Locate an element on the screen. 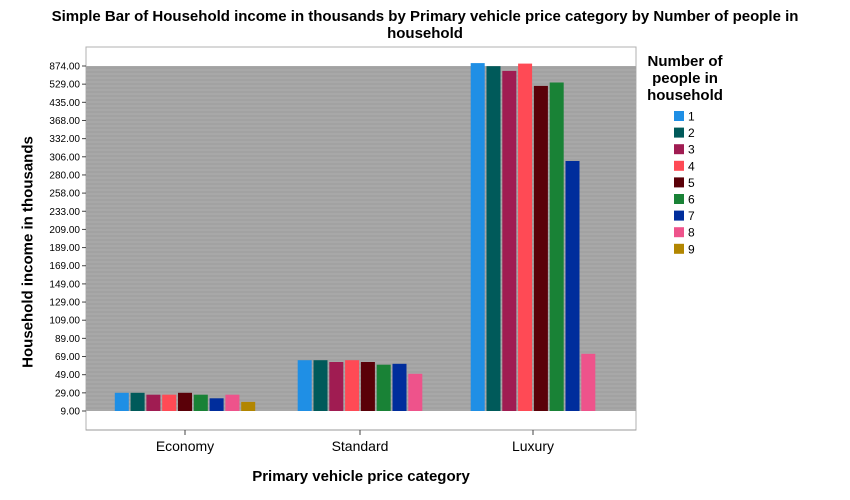  y-tick-label: 189.00 is located at coordinates (64, 248).